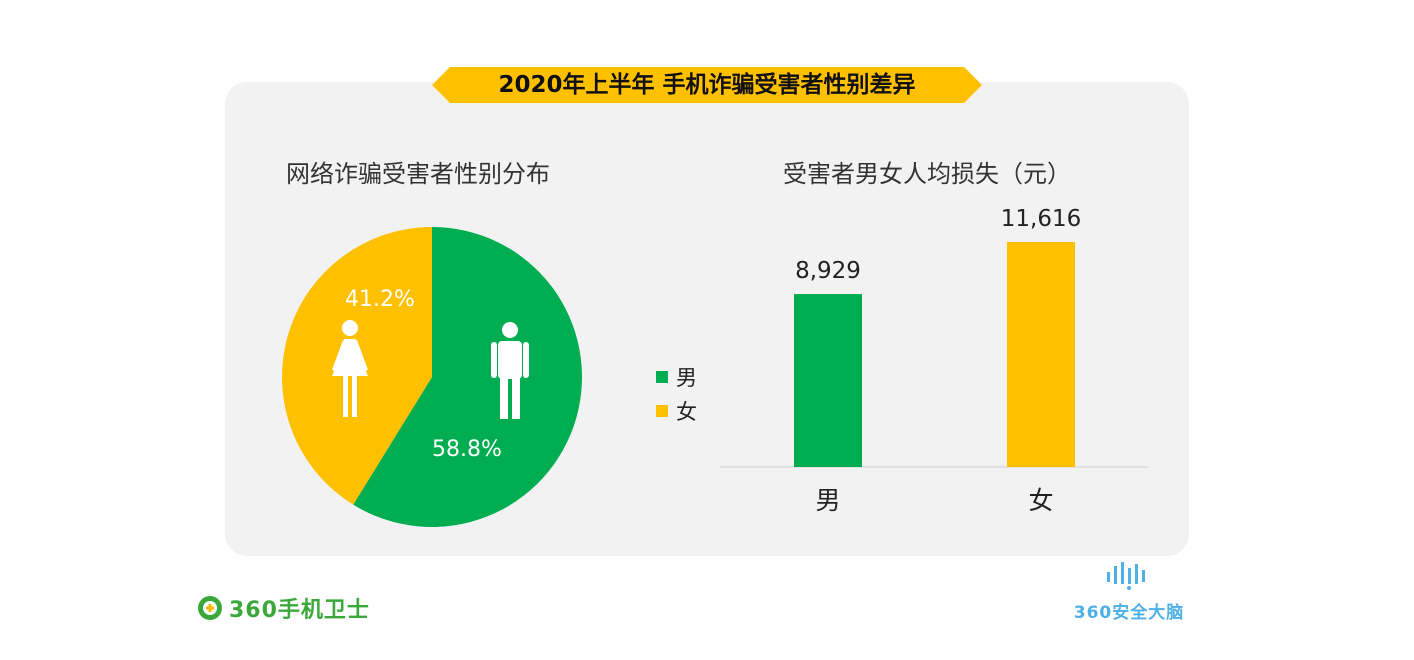 This screenshot has height=660, width=1414. I want to click on pie-label-male: 58.8%, so click(467, 449).